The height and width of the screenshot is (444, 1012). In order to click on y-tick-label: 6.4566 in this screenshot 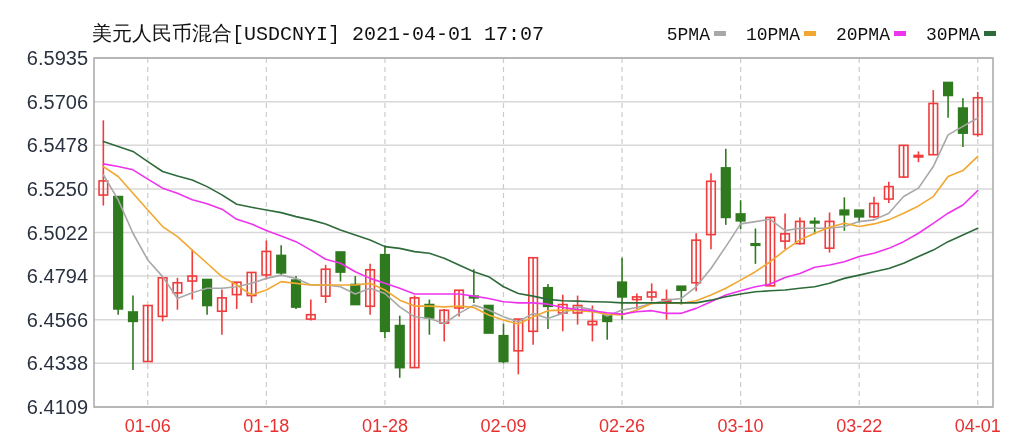, I will do `click(57, 319)`.